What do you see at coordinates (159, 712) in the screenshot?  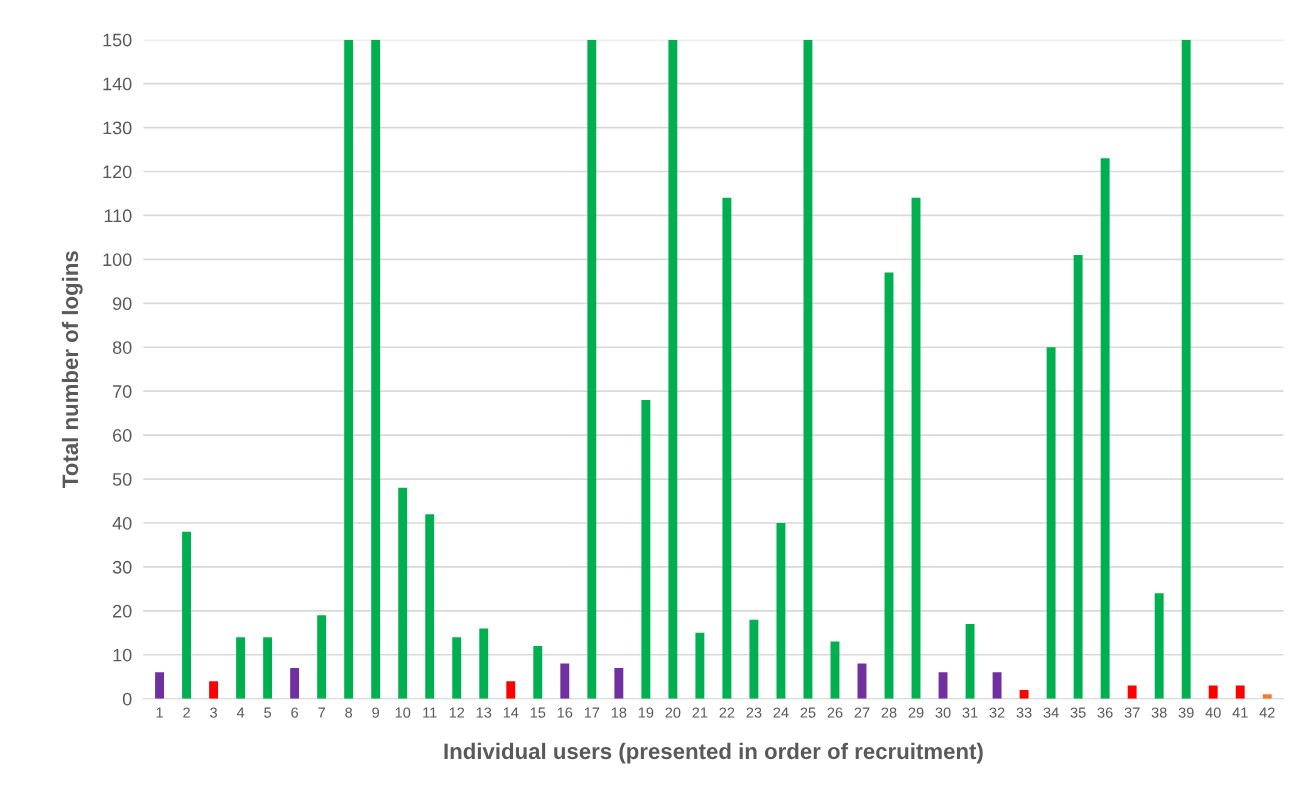 I see `x-tick-label: 1` at bounding box center [159, 712].